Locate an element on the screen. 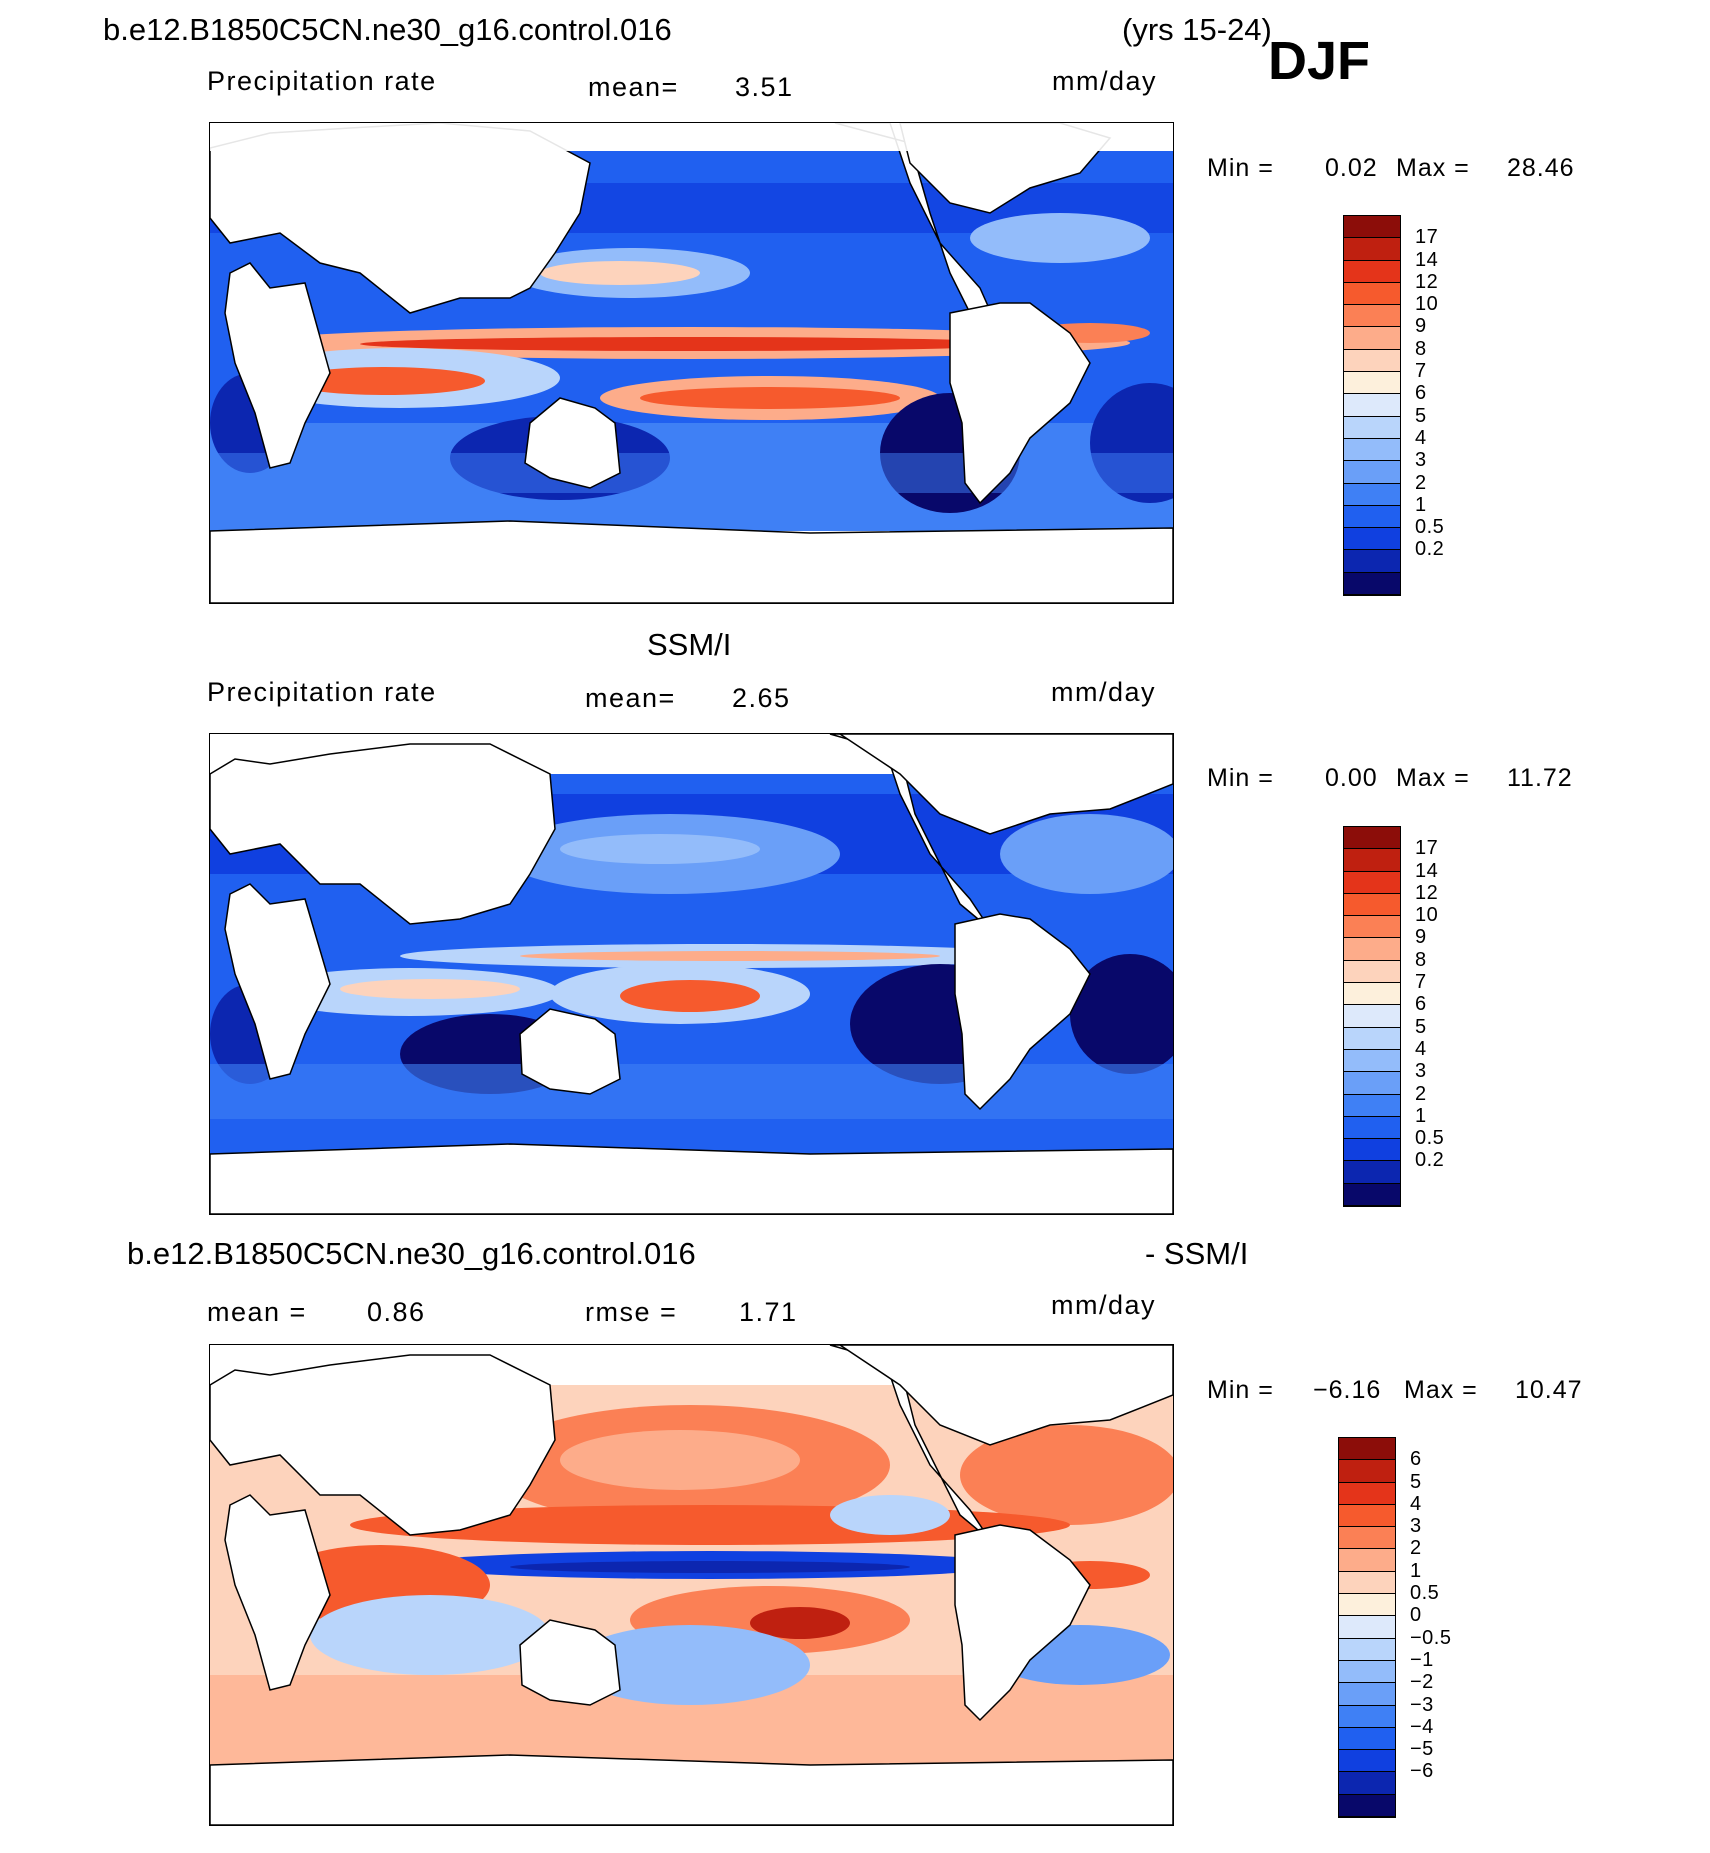  panel1-map is located at coordinates (691, 363).